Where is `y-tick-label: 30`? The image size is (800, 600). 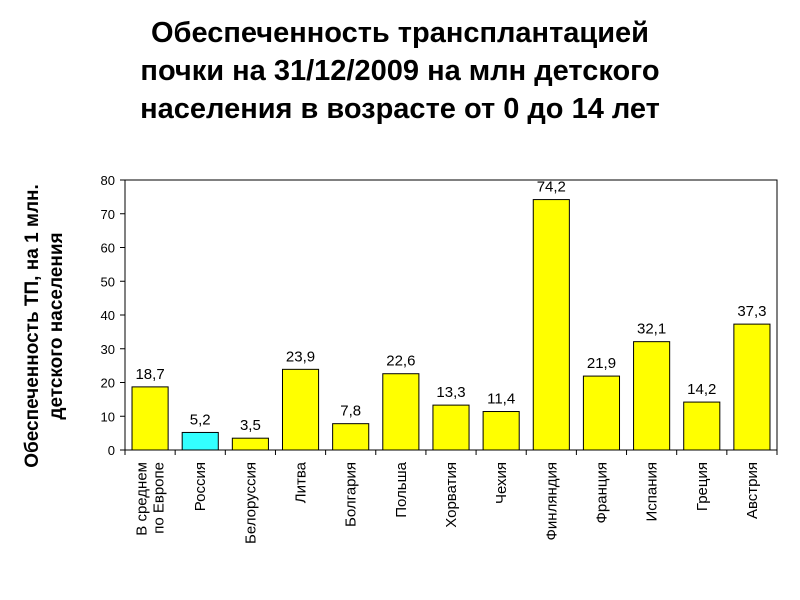
y-tick-label: 30 is located at coordinates (108, 349).